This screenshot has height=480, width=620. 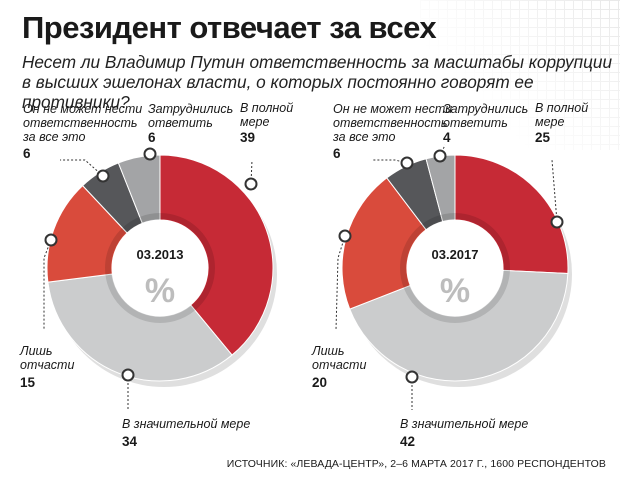 What do you see at coordinates (130, 441) in the screenshot?
I see `value-significant-measure: 34` at bounding box center [130, 441].